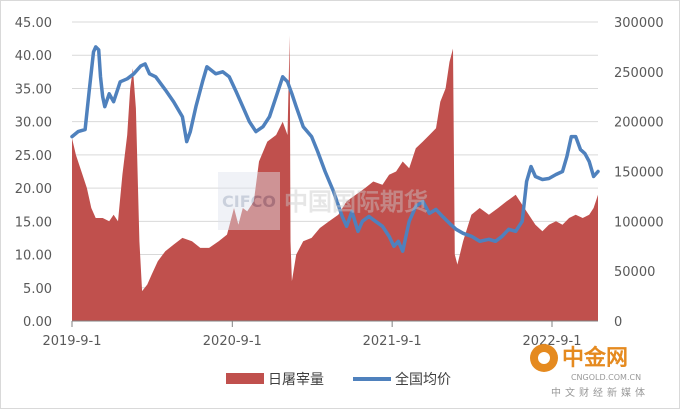  I want to click on axes, so click(334, 323).